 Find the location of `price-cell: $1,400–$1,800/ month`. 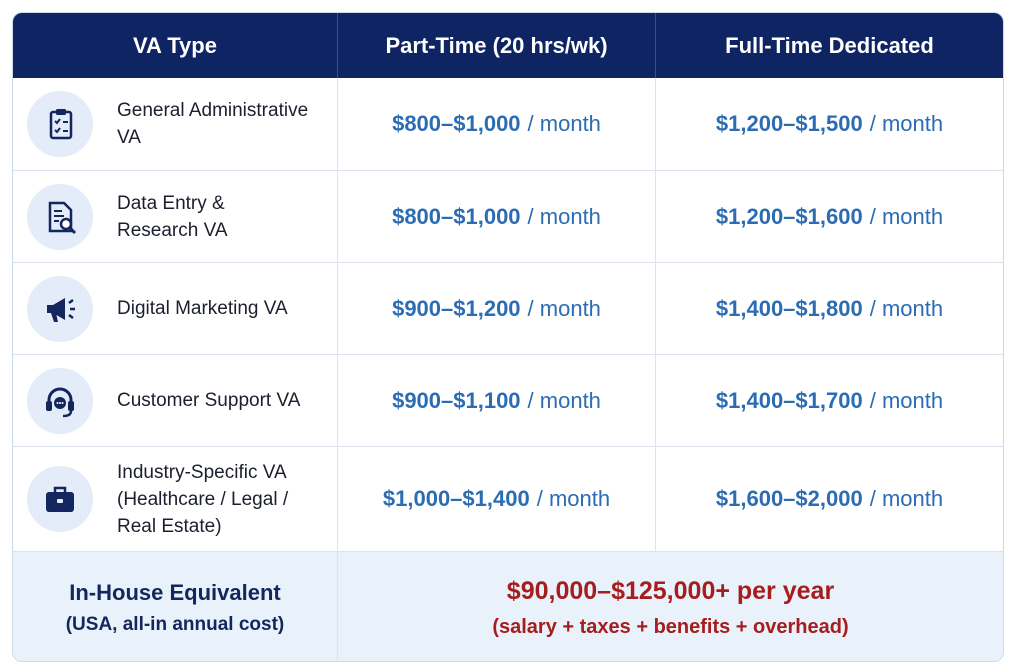

price-cell: $1,400–$1,800/ month is located at coordinates (829, 308).